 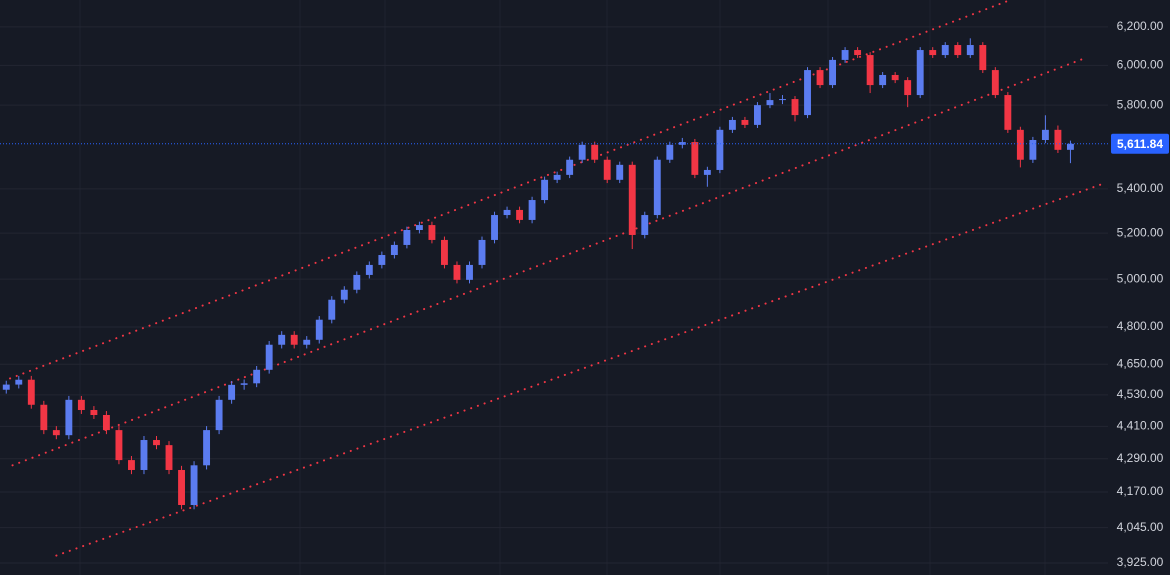 I want to click on y-tick-label: 5,400.00, so click(x=1140, y=188).